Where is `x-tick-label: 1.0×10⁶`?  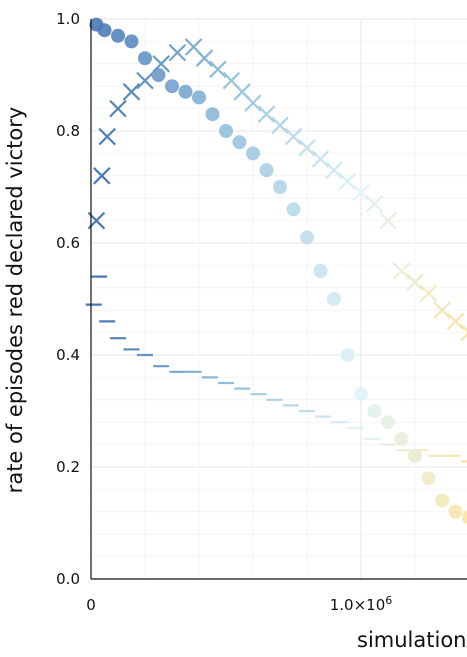 x-tick-label: 1.0×10⁶ is located at coordinates (361, 604).